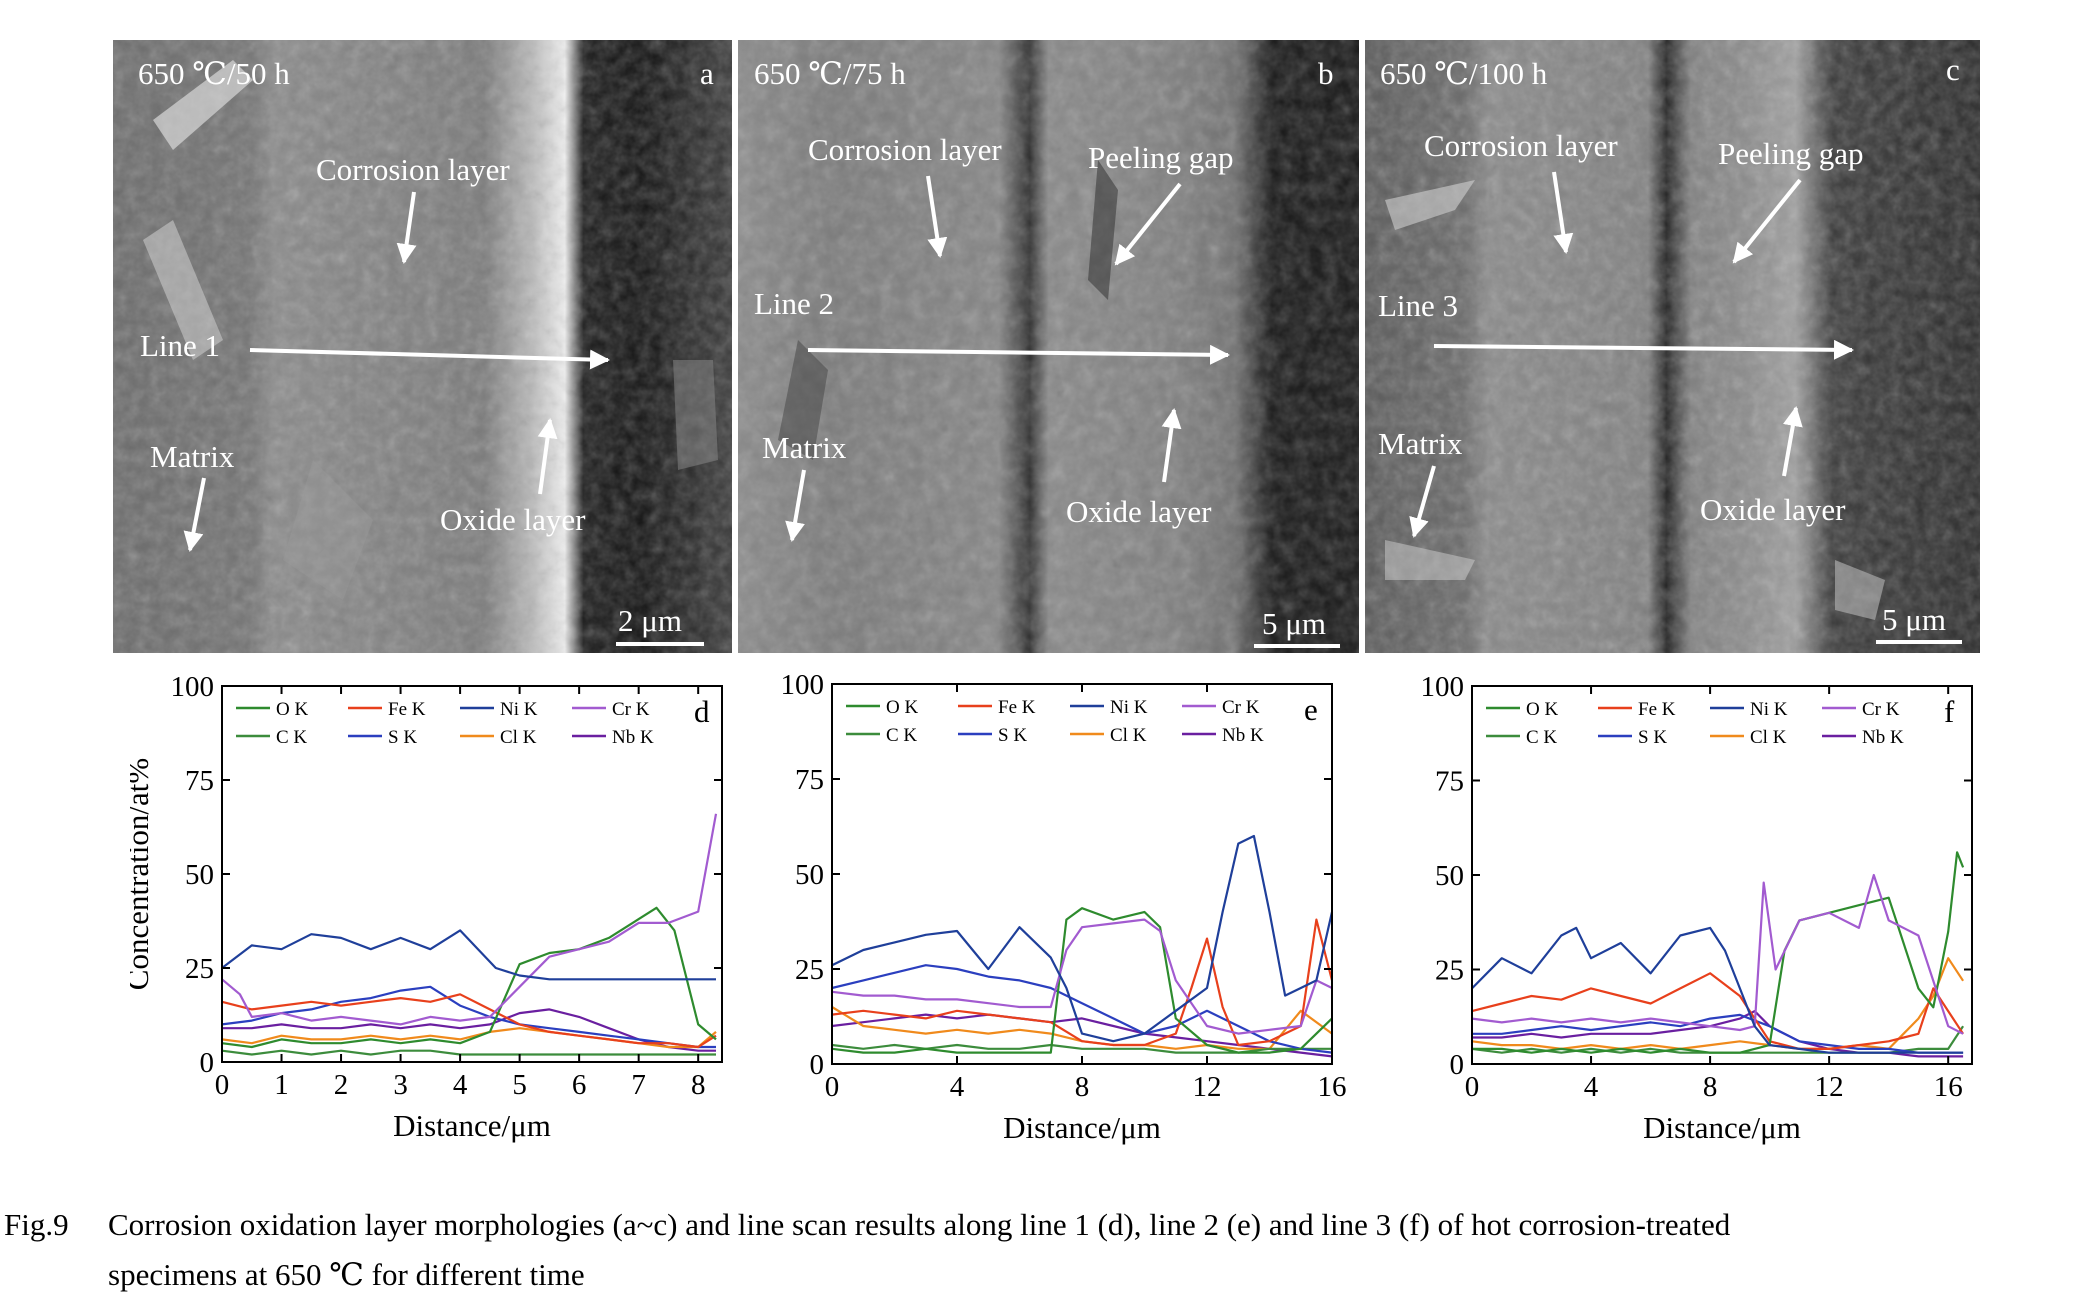 The width and height of the screenshot is (2090, 1311). Describe the element at coordinates (1792, 441) in the screenshot. I see `oxide-arrow-c` at that location.